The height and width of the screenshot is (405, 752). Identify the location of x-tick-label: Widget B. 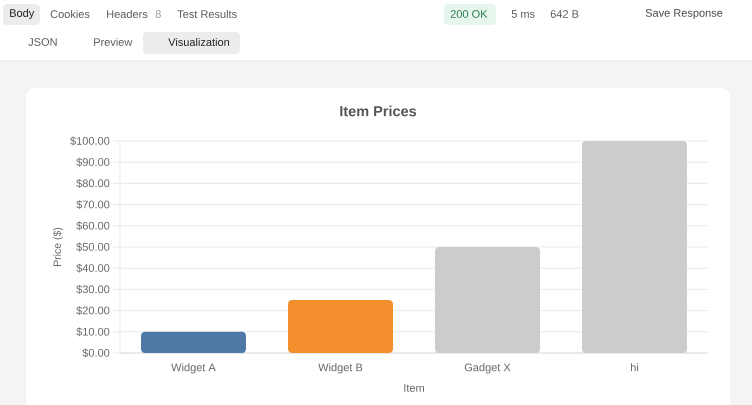
(340, 368).